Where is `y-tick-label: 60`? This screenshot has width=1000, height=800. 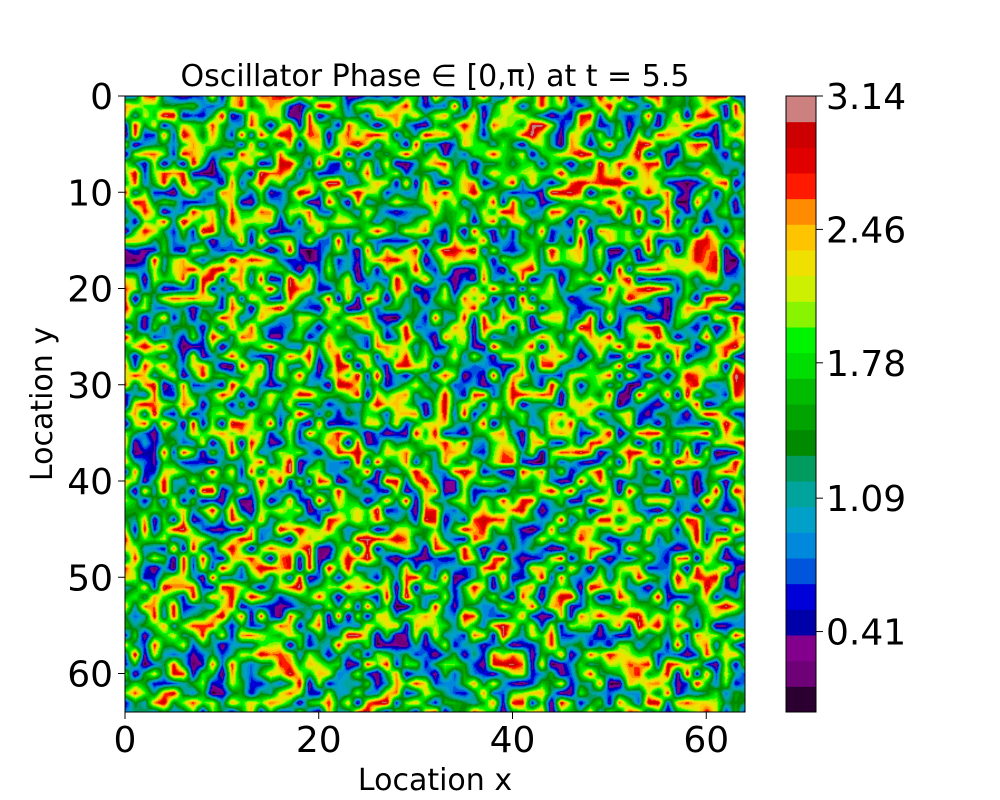
y-tick-label: 60 is located at coordinates (90, 675).